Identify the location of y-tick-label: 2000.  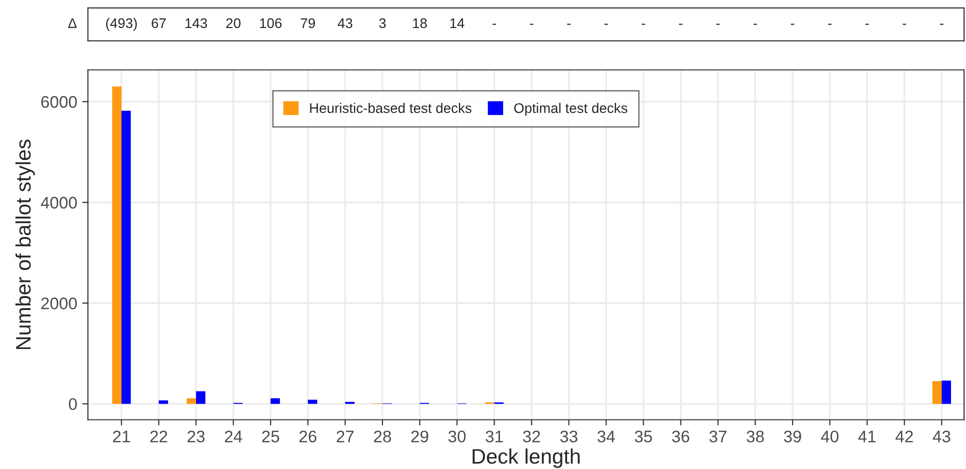
(59, 304).